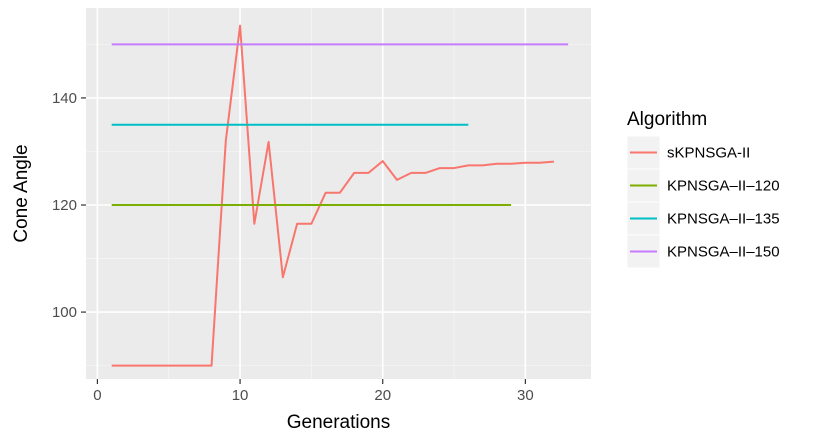  I want to click on x-tick-label: 20, so click(382, 395).